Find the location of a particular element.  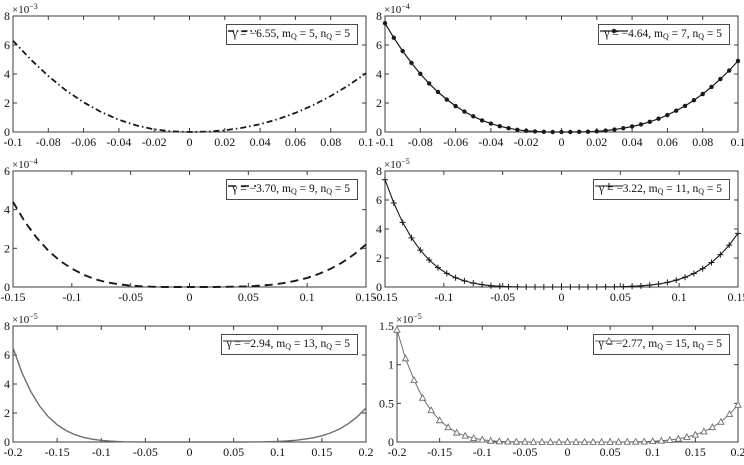

x-tick-label: -0.2 is located at coordinates (13, 452).